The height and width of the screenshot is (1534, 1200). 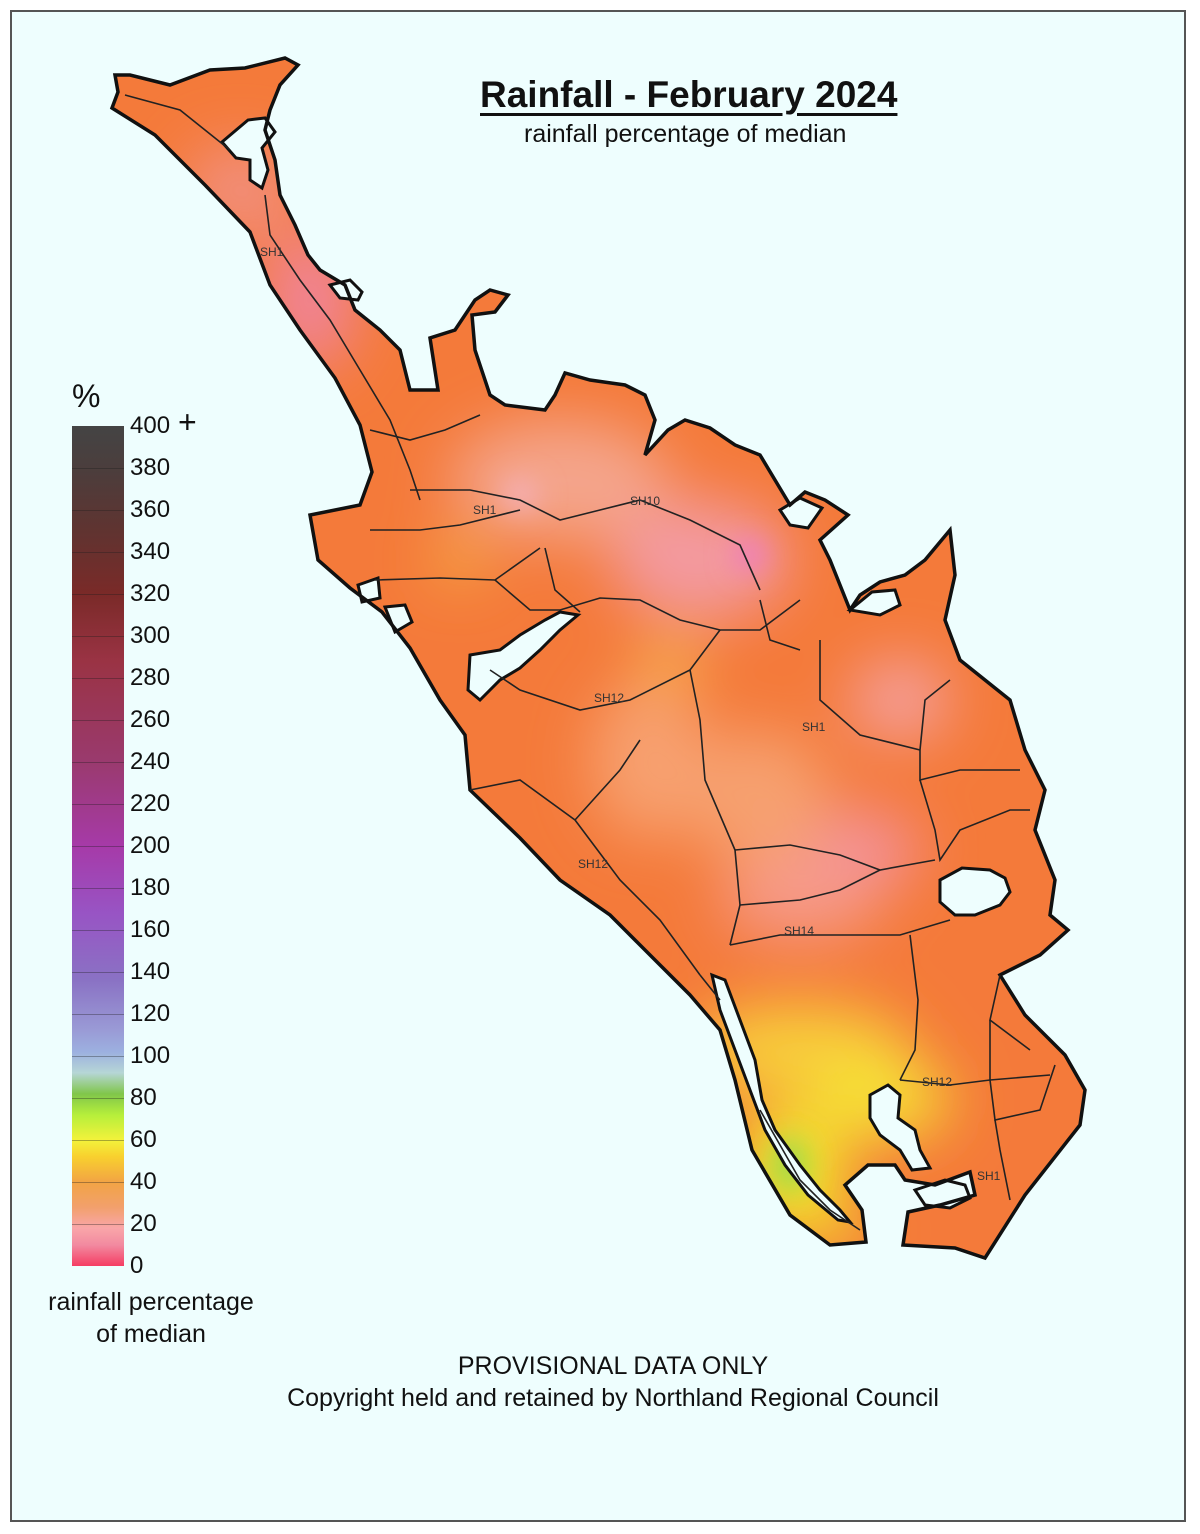 What do you see at coordinates (937, 1082) in the screenshot?
I see `road-label-sh12-east: SH12` at bounding box center [937, 1082].